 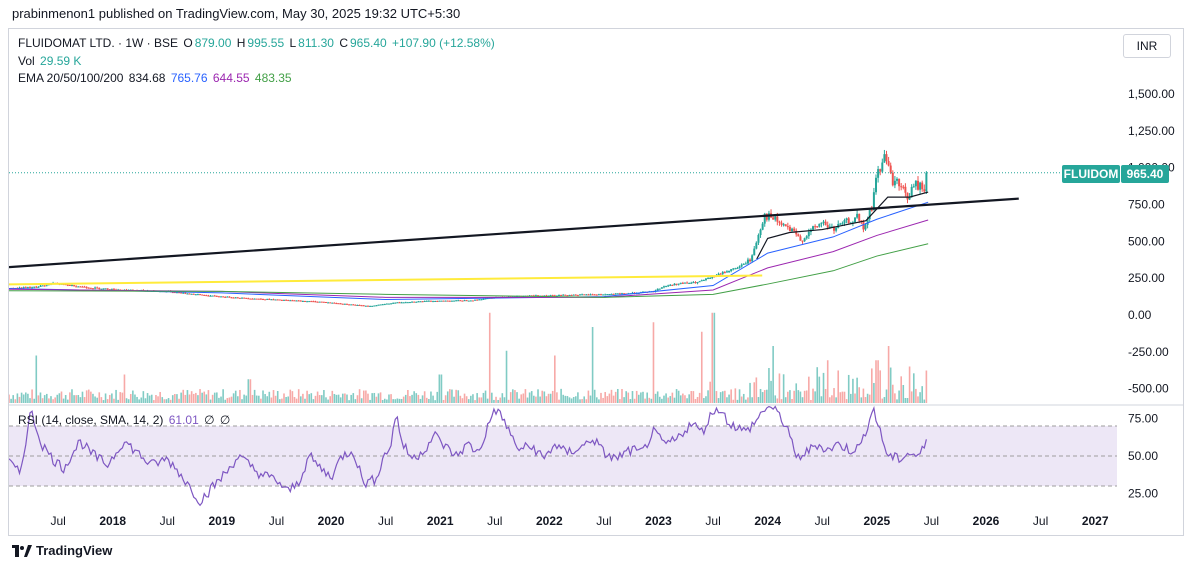 What do you see at coordinates (71, 78) in the screenshot?
I see `ema-label: EMA 20/50/100/200` at bounding box center [71, 78].